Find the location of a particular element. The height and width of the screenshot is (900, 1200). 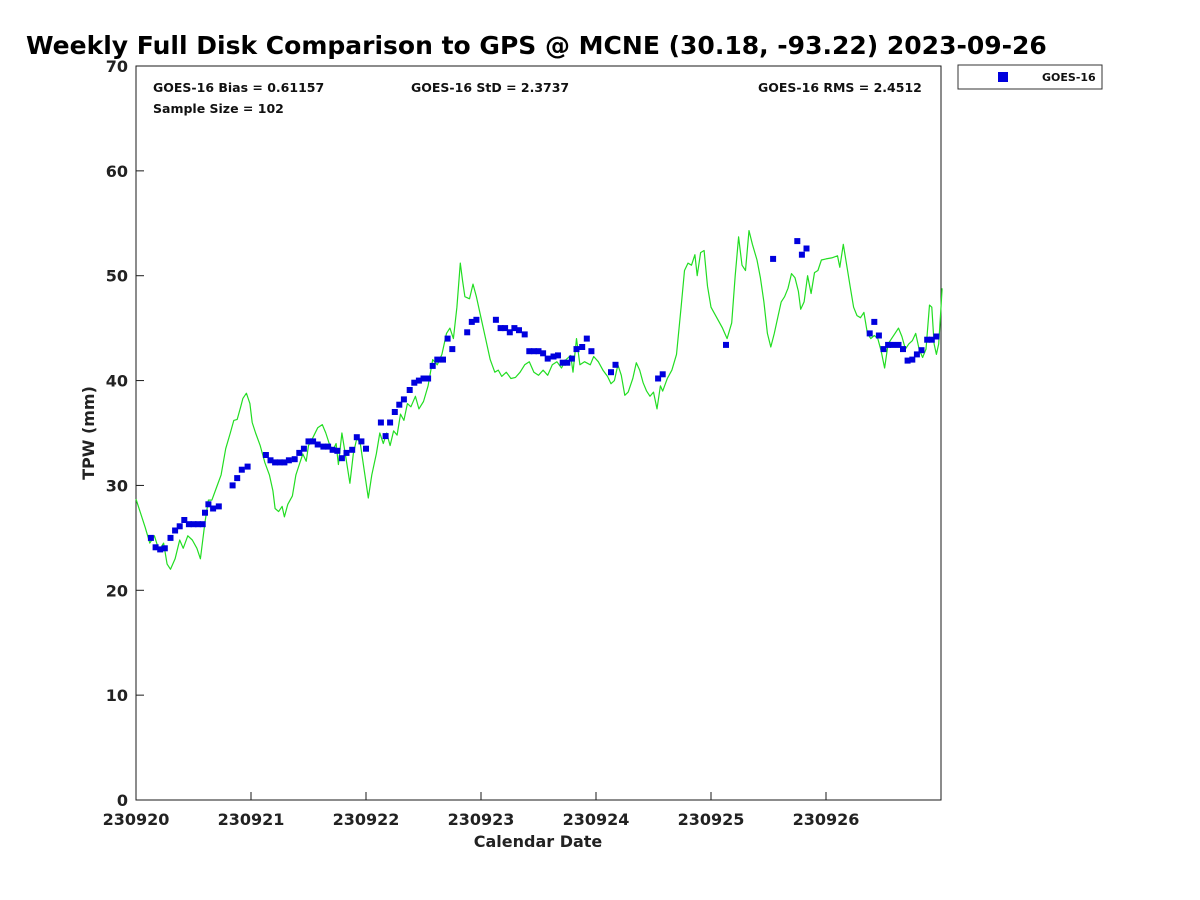

y-tick-label: 0 is located at coordinates (122, 800).